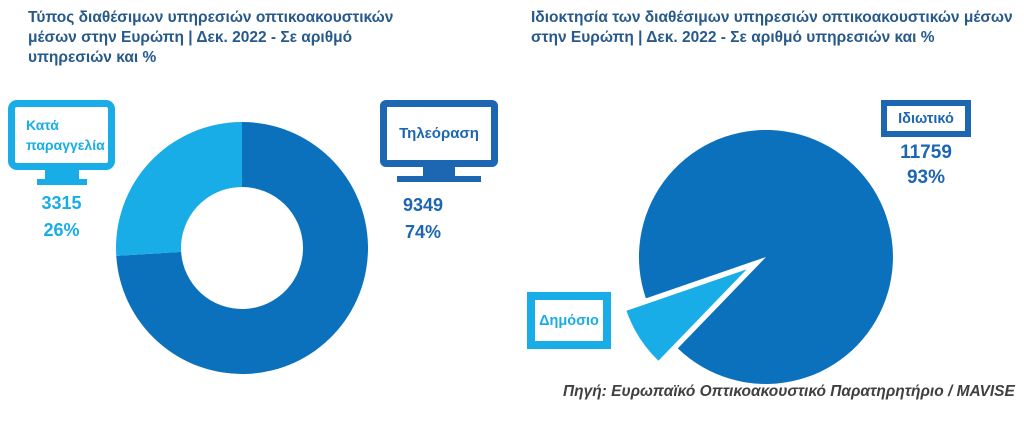 The width and height of the screenshot is (1024, 427). I want to click on private-values: 11759 93%, so click(926, 165).